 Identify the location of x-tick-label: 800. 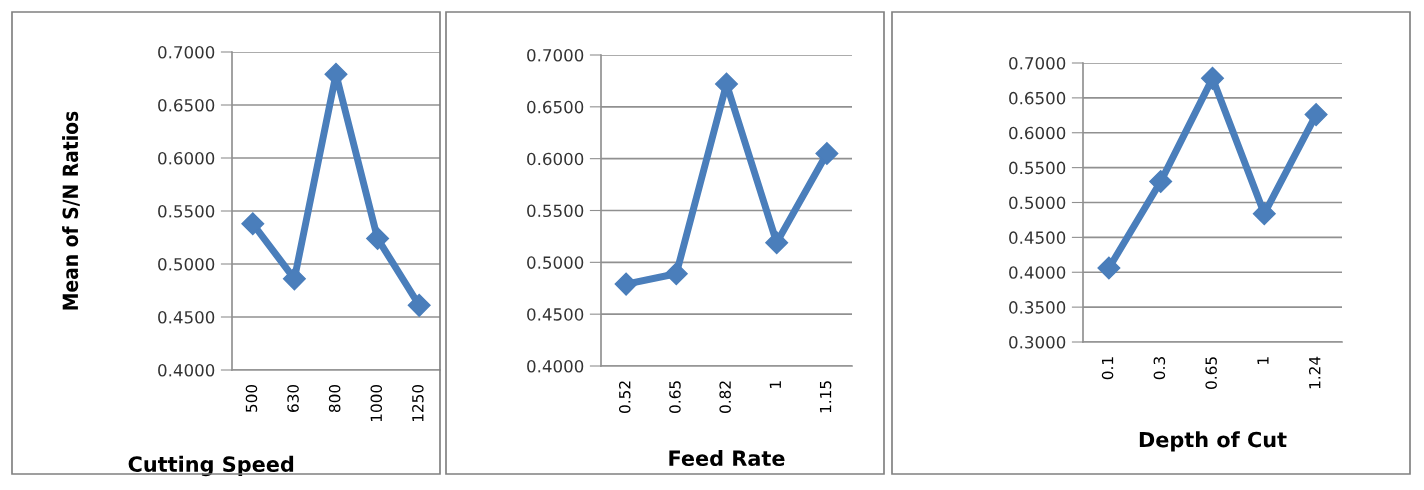
(334, 398).